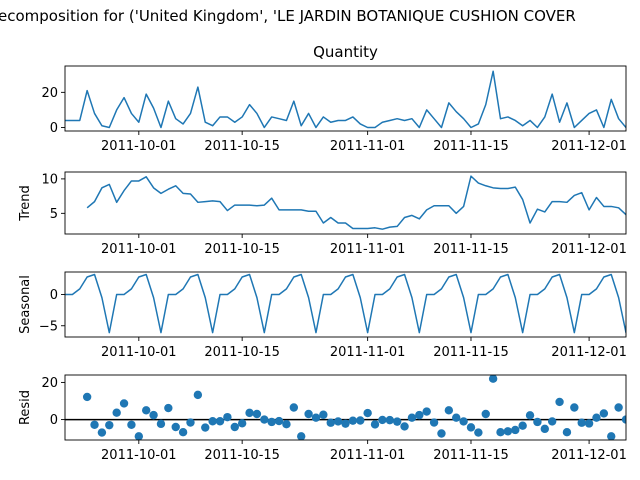  I want to click on y-axis-label: Trend, so click(25, 203).